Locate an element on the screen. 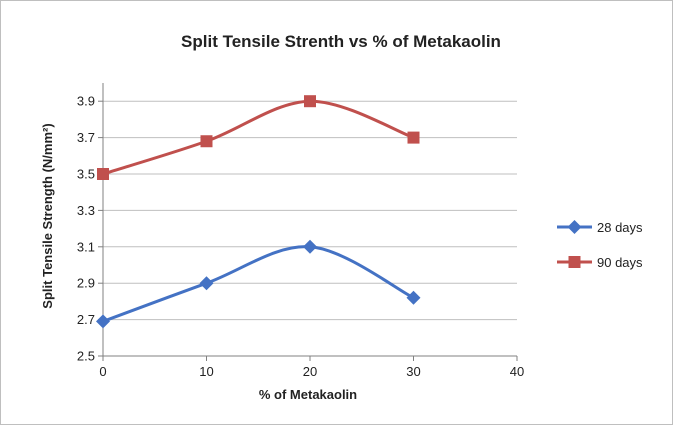 The height and width of the screenshot is (425, 673). legend-label-90-days: 90 days is located at coordinates (620, 262).